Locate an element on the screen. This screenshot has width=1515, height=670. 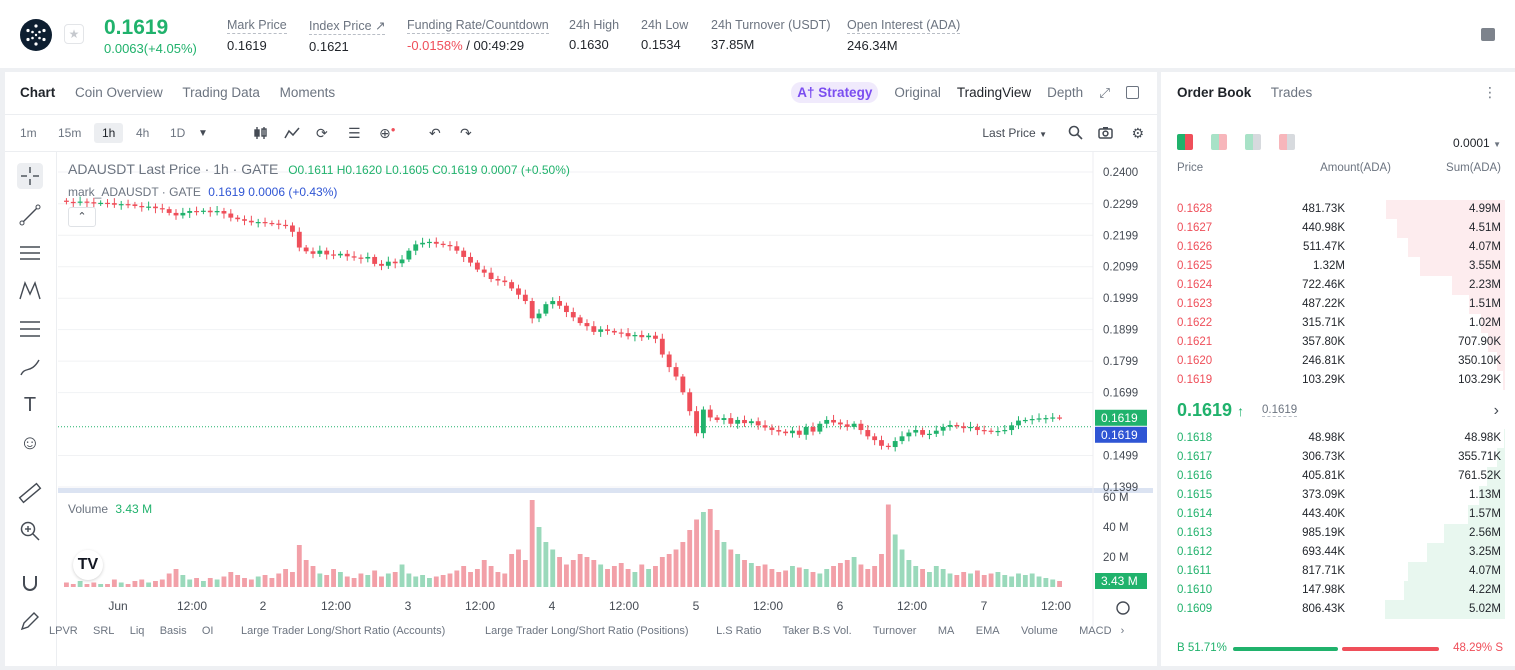
tab-trading-data: Trading Data is located at coordinates (221, 92).